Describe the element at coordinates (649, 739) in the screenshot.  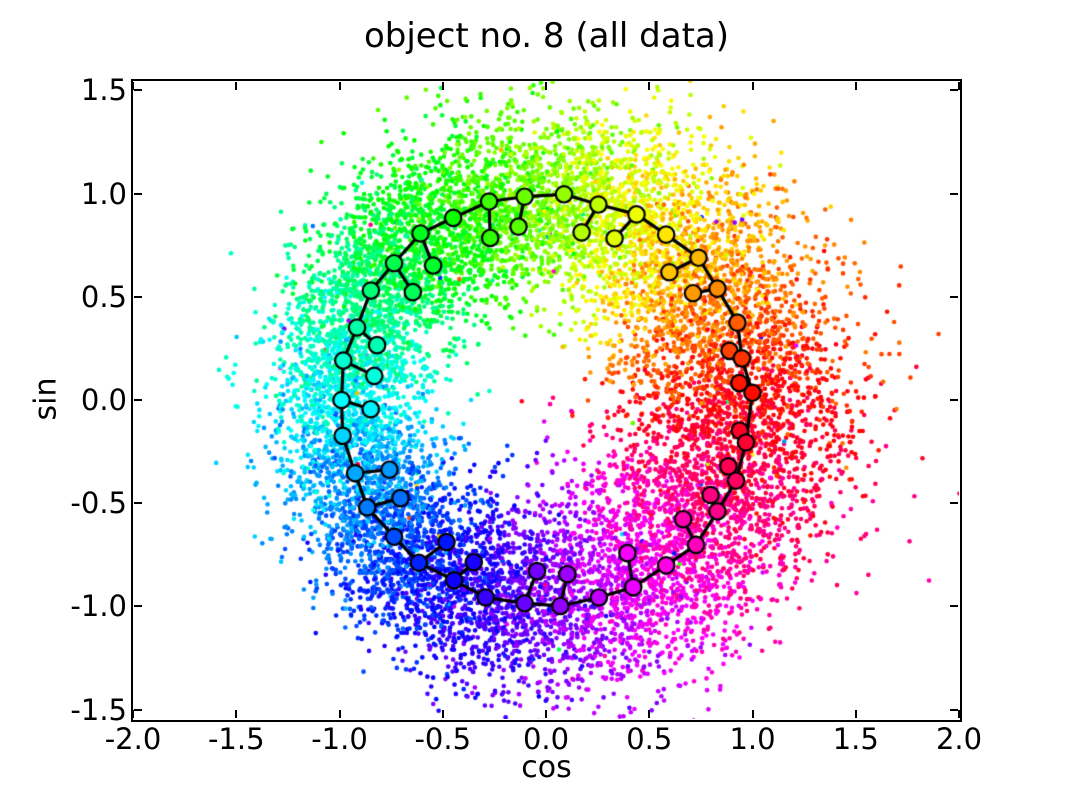
I see `x-tick-label: 0.5` at that location.